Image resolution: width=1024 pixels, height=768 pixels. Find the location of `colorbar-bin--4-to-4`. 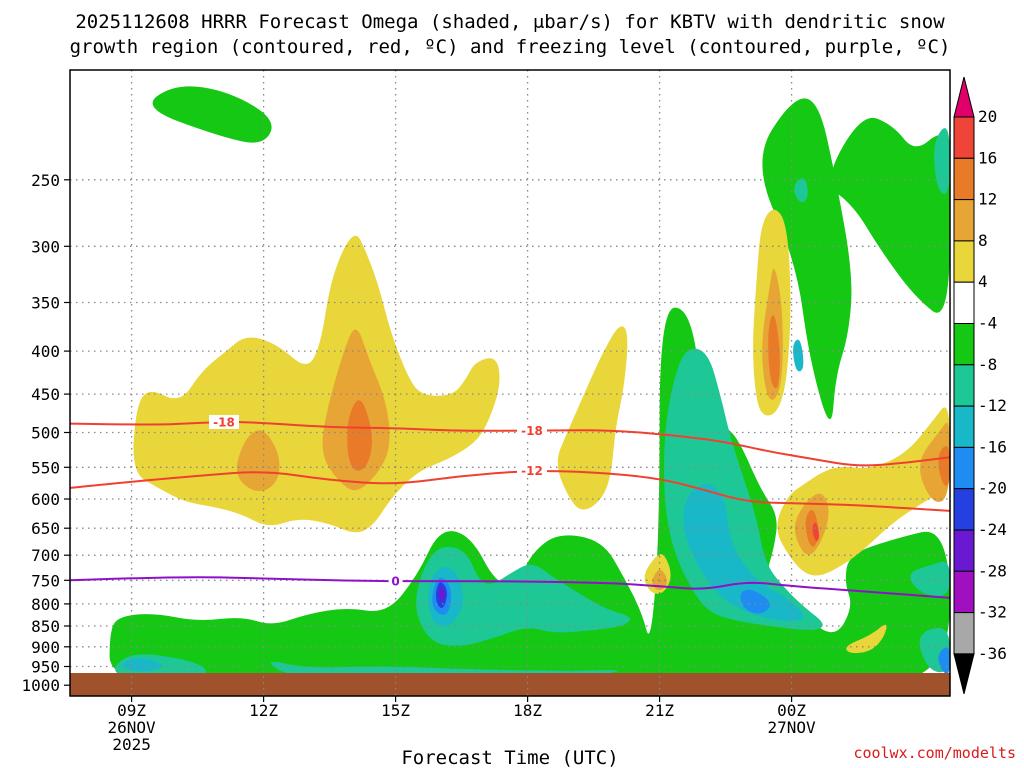

colorbar-bin--4-to-4 is located at coordinates (964, 303).